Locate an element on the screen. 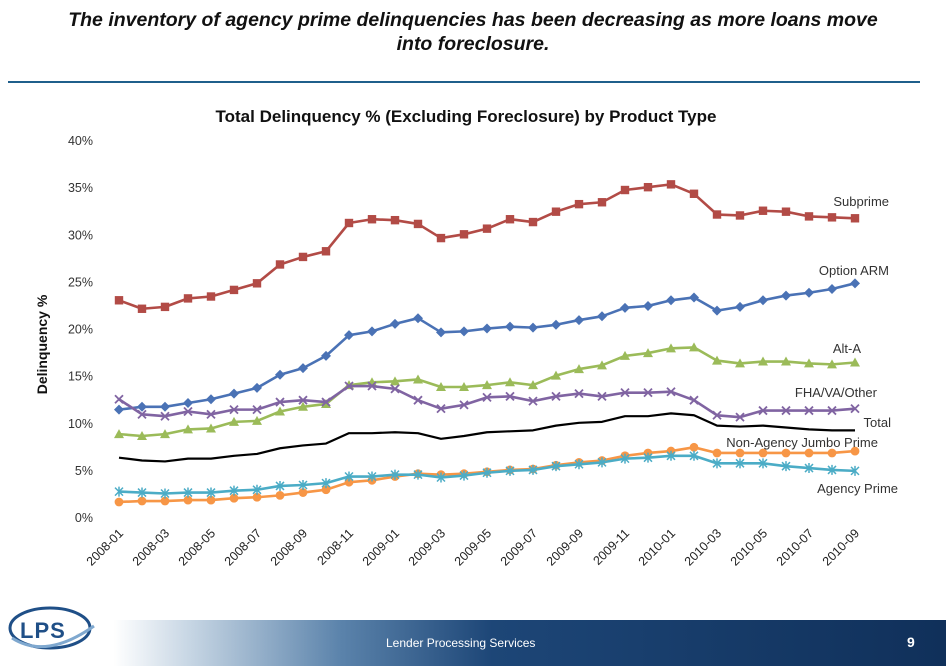 Image resolution: width=946 pixels, height=666 pixels. x-tick-label: 2008-11 is located at coordinates (335, 547).